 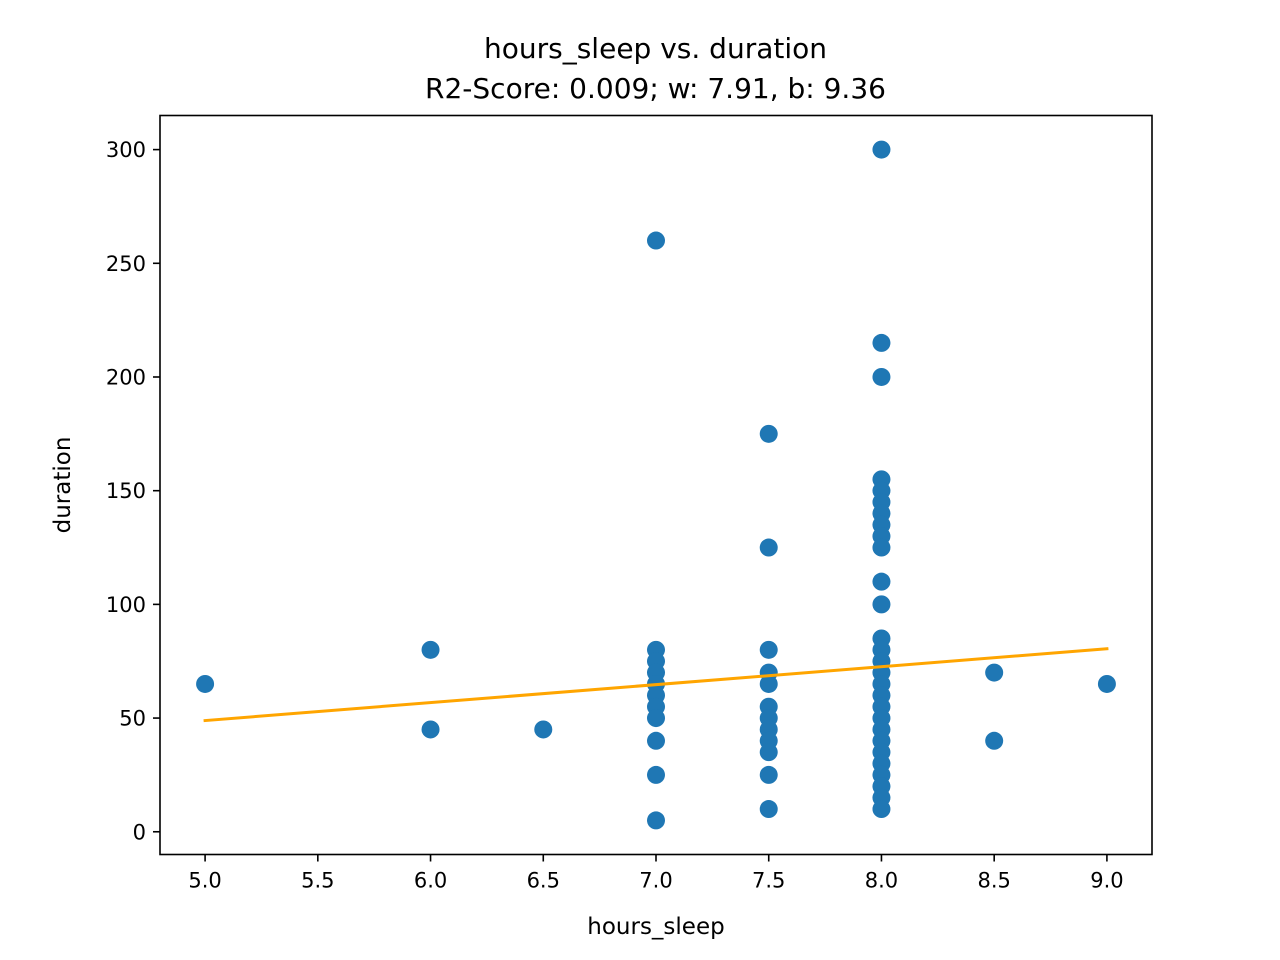 I want to click on x-tick-label: 5.5, so click(x=317, y=881).